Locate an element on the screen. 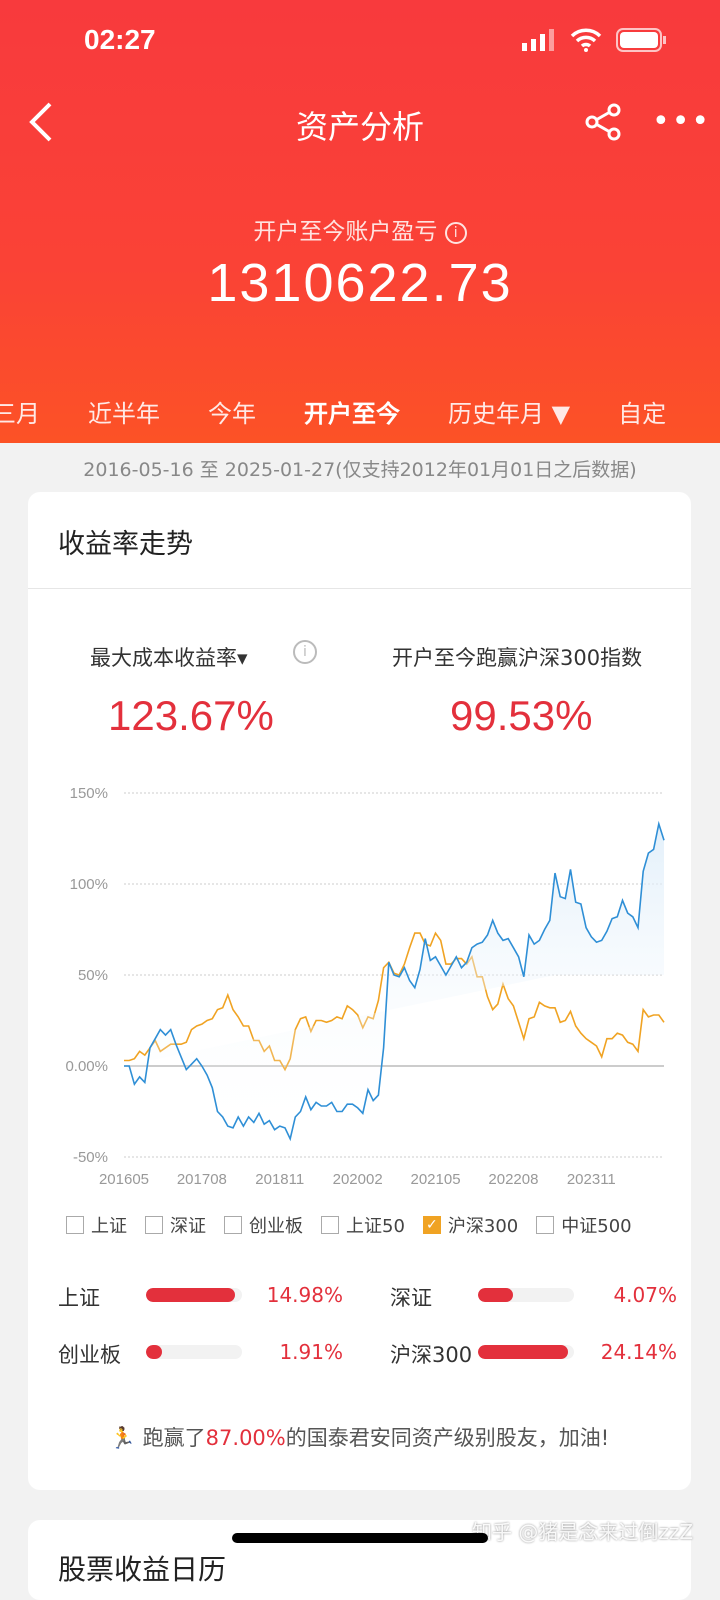 This screenshot has width=720, height=1600. index-value: 1.91% is located at coordinates (311, 1352).